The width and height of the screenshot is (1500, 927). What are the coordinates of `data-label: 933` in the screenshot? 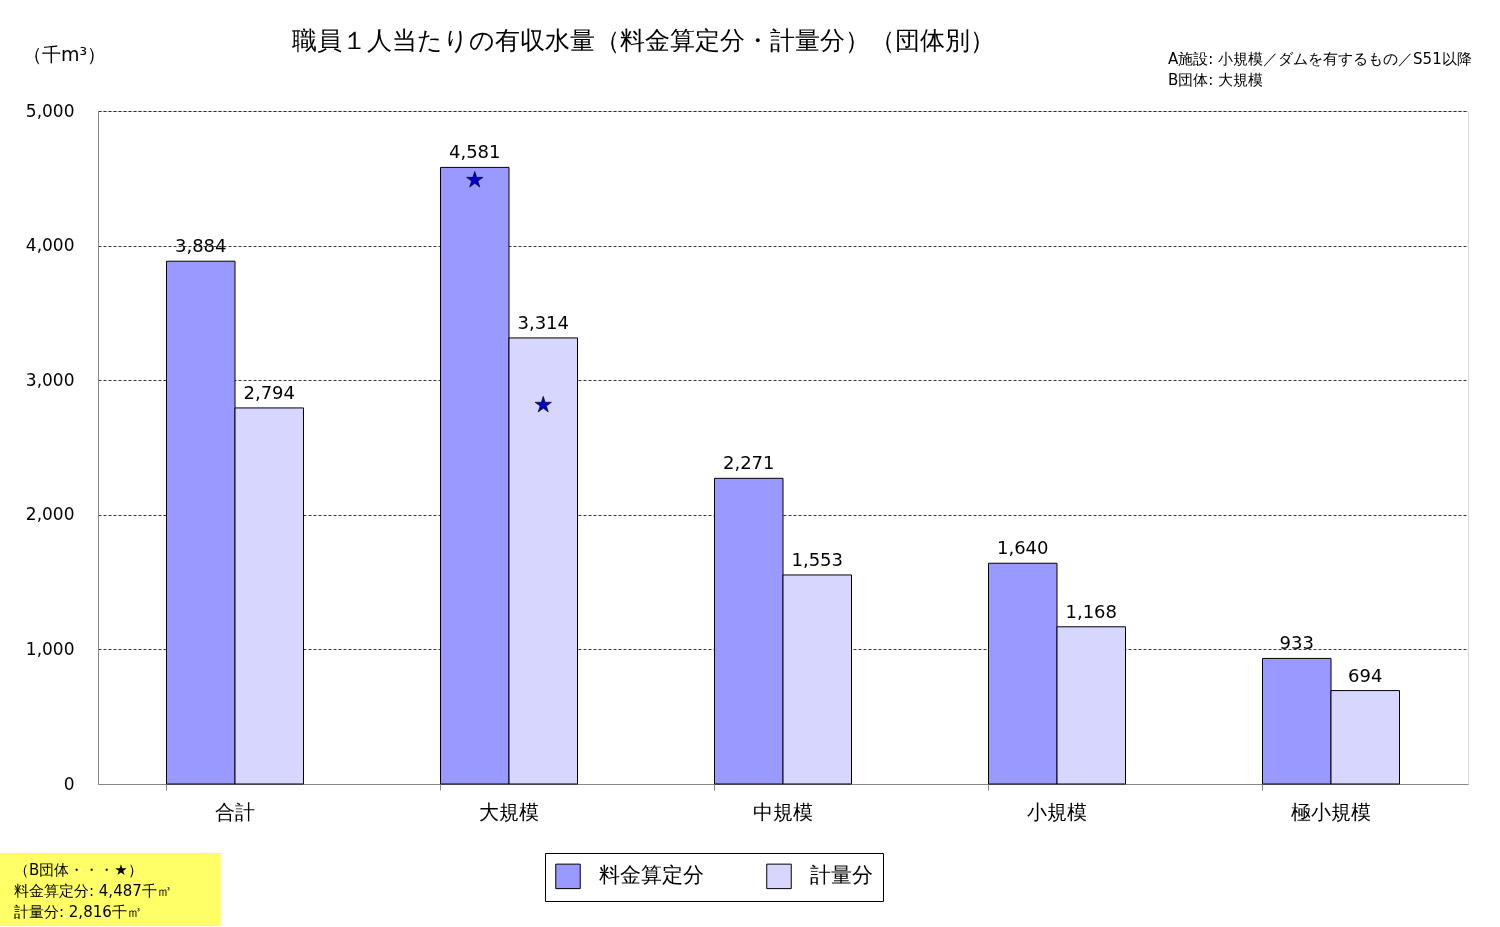 It's located at (1296, 643).